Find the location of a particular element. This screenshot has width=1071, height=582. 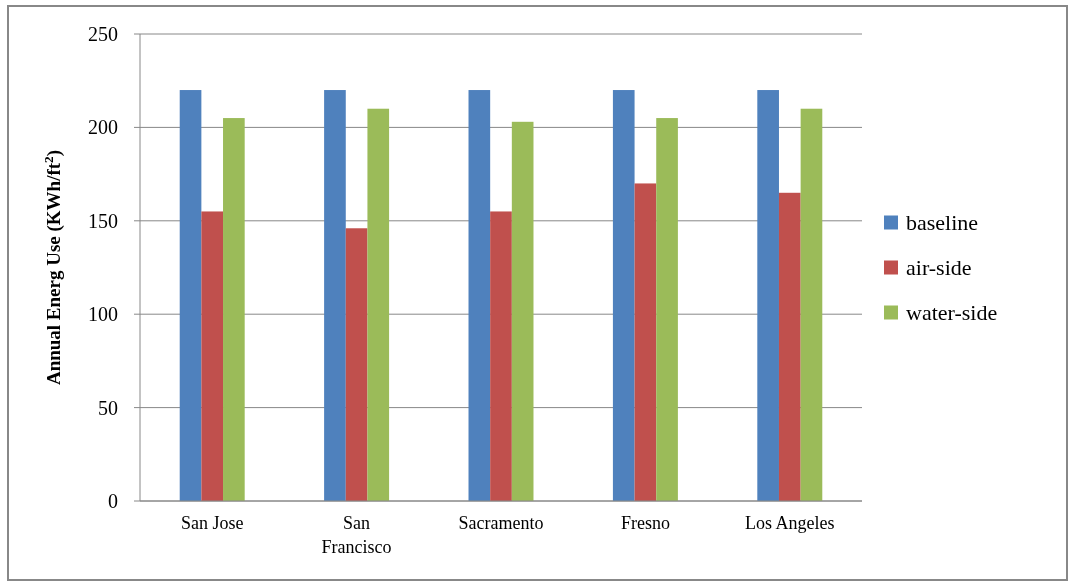

y-tick-label: 100 is located at coordinates (103, 314).